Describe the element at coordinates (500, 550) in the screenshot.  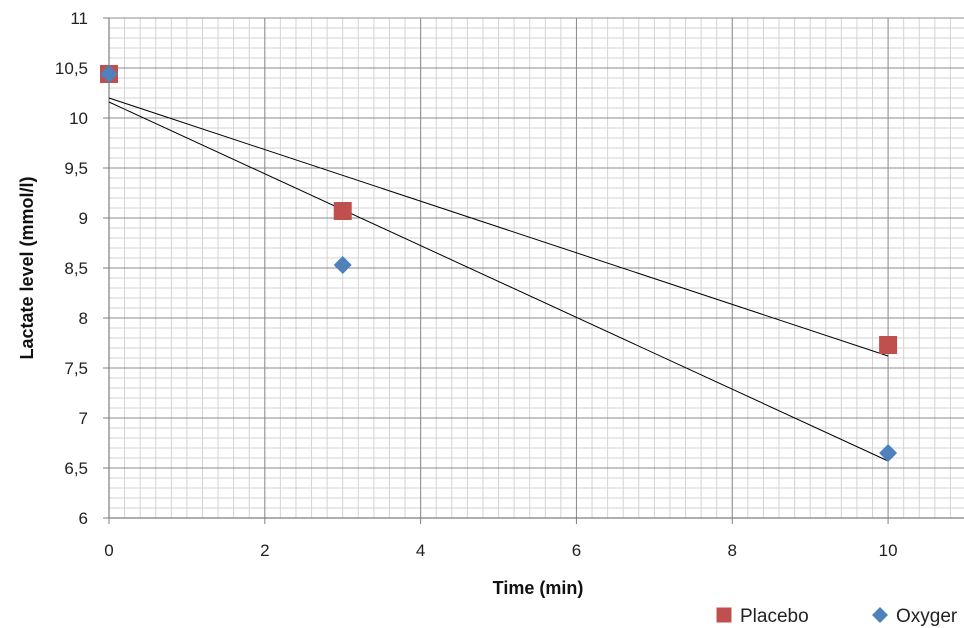
I see `x-tick-labels: 0 2 4 6 8 10` at that location.